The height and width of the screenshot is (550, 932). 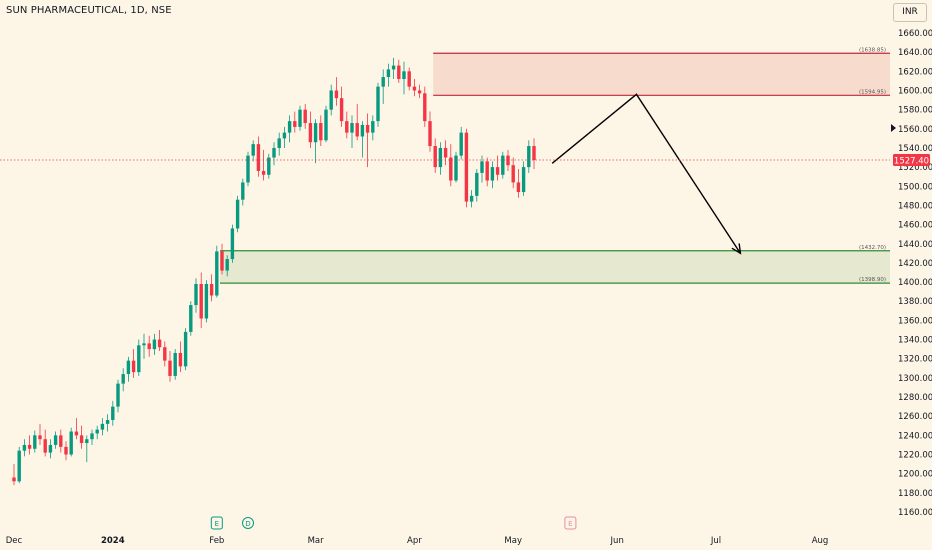 What do you see at coordinates (915, 72) in the screenshot?
I see `y-tick-label: 1620.00` at bounding box center [915, 72].